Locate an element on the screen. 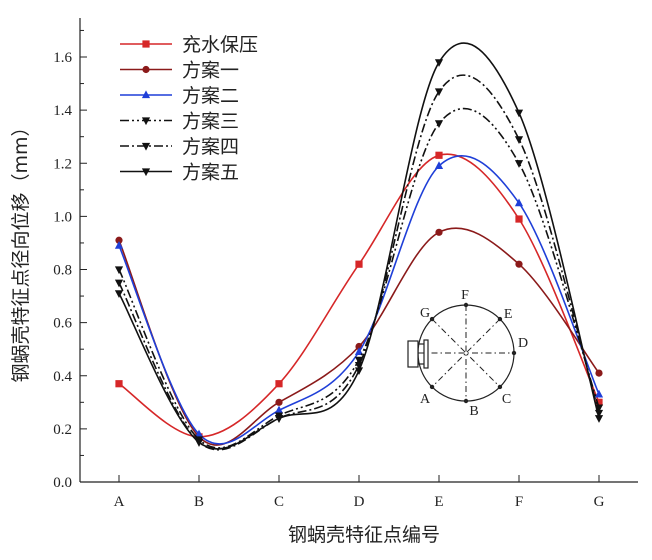  x-axis-title: 钢蜗壳特征点编号 is located at coordinates (364, 535).